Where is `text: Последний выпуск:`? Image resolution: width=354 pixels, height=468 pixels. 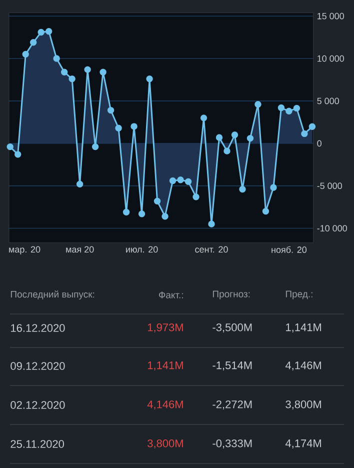 text: Последний выпуск: is located at coordinates (52, 295).